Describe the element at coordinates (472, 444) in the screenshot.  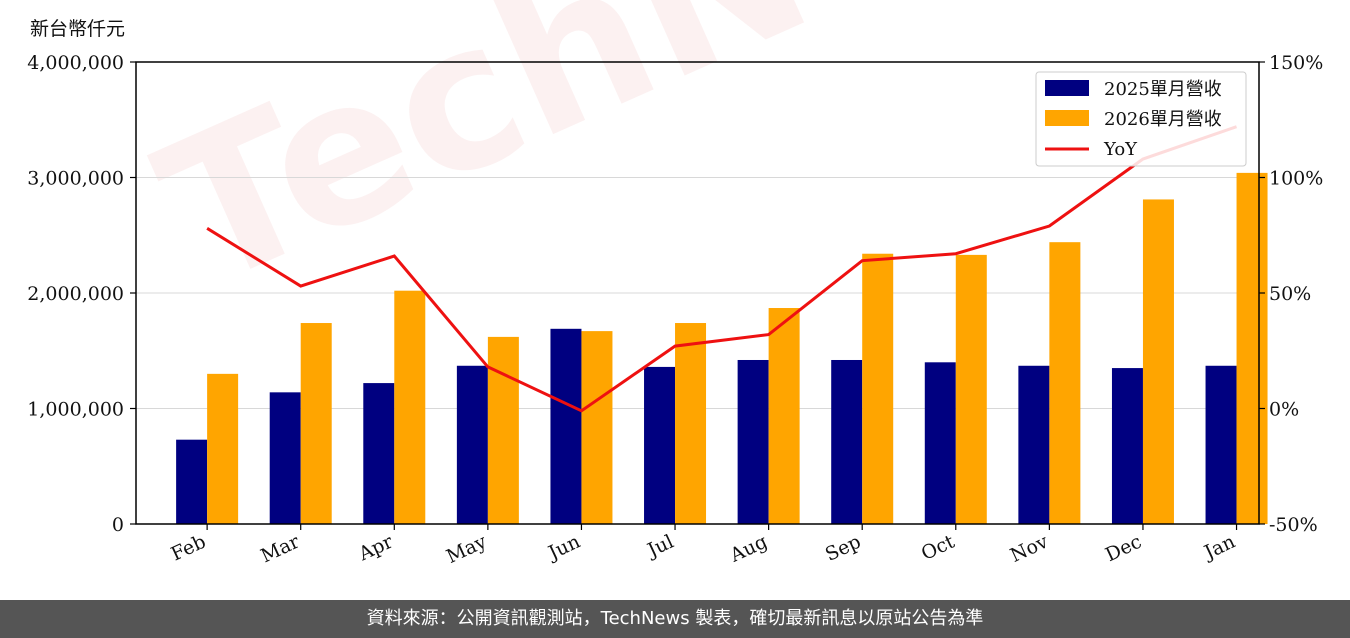
I see `bar-2025-may` at that location.